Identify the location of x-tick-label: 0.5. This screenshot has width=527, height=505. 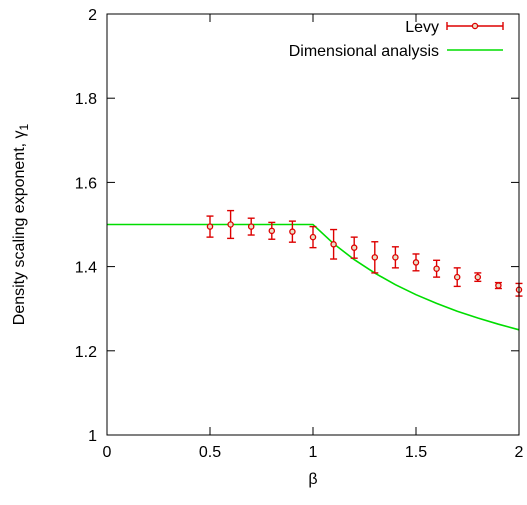
(210, 452).